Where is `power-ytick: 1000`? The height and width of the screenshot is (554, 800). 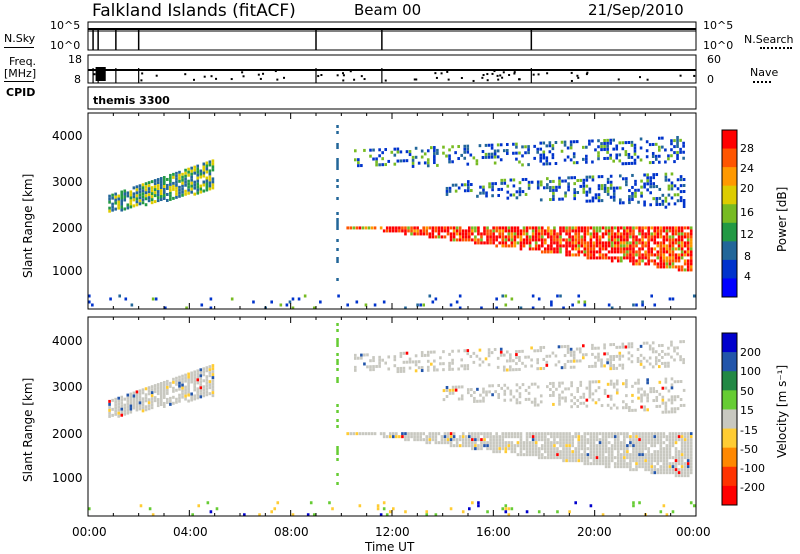 power-ytick: 1000 is located at coordinates (67, 271).